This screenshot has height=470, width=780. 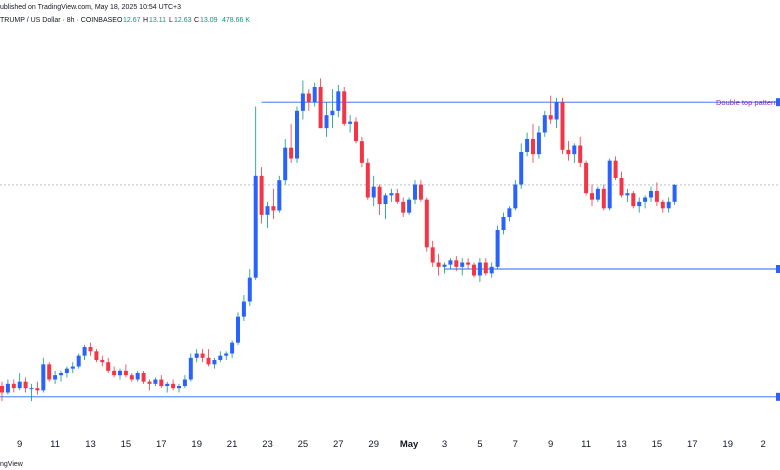 What do you see at coordinates (373, 444) in the screenshot?
I see `x-tick-label: 29` at bounding box center [373, 444].